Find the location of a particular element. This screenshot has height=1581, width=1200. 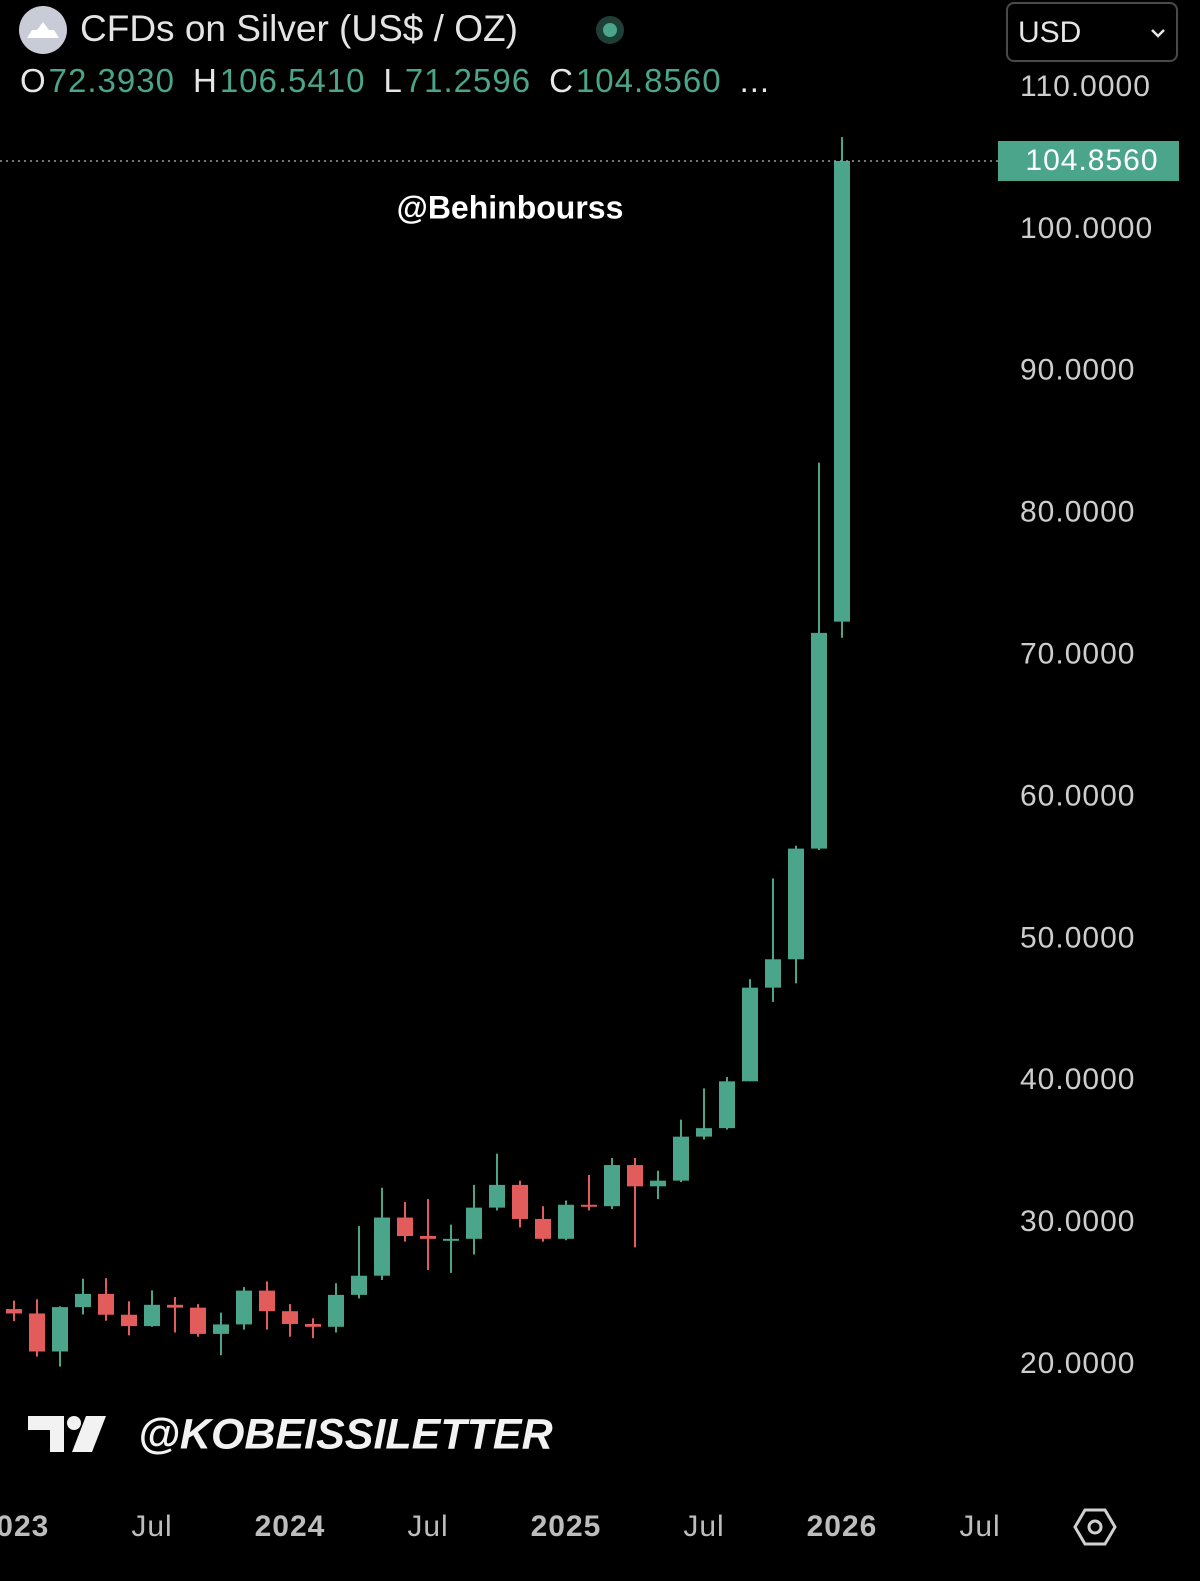

y-tick-label: 80.0000 is located at coordinates (1077, 512).